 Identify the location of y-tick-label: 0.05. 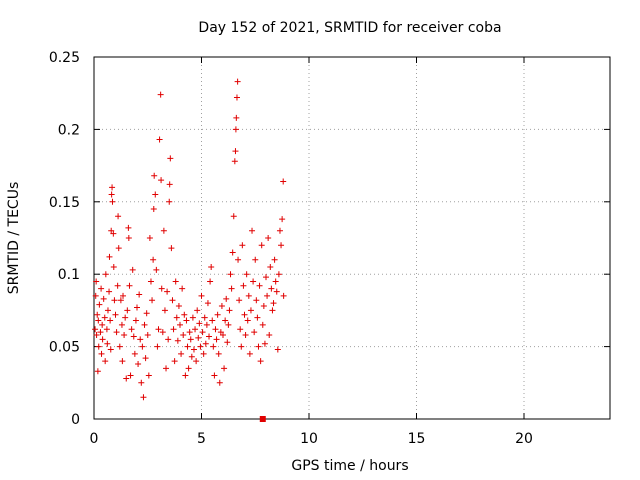
(64, 348).